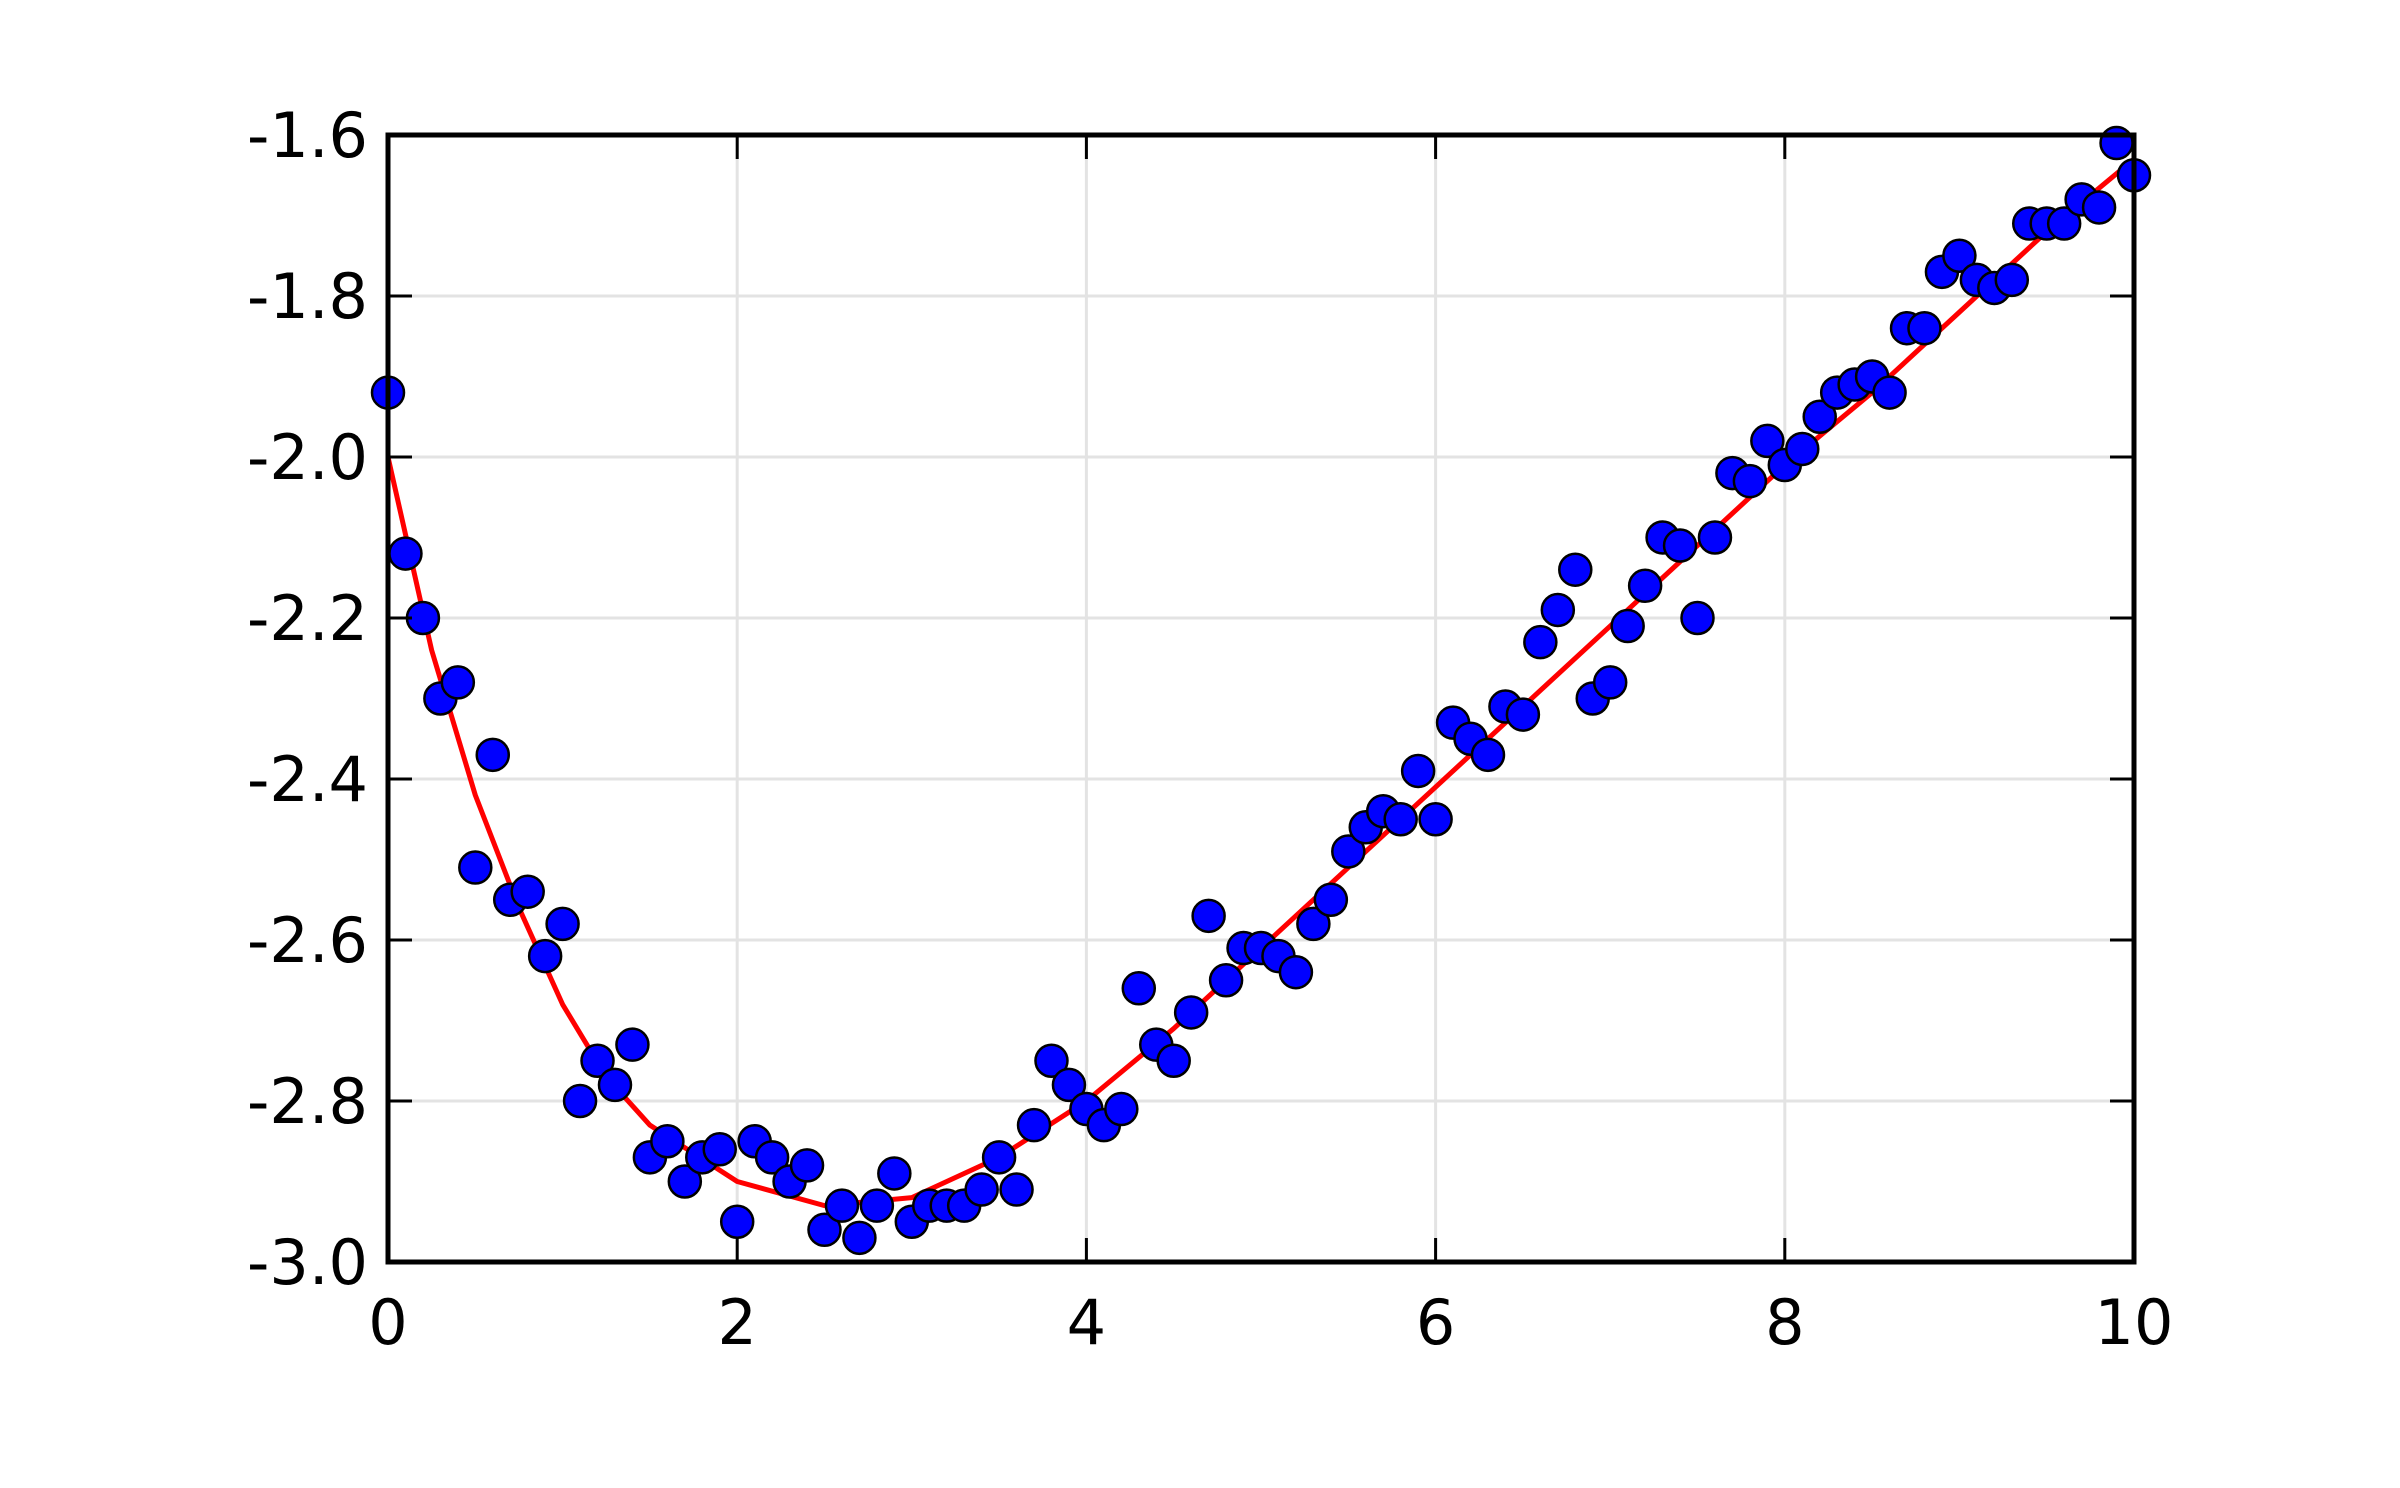  What do you see at coordinates (307, 457) in the screenshot?
I see `y-tick-label: -2.0` at bounding box center [307, 457].